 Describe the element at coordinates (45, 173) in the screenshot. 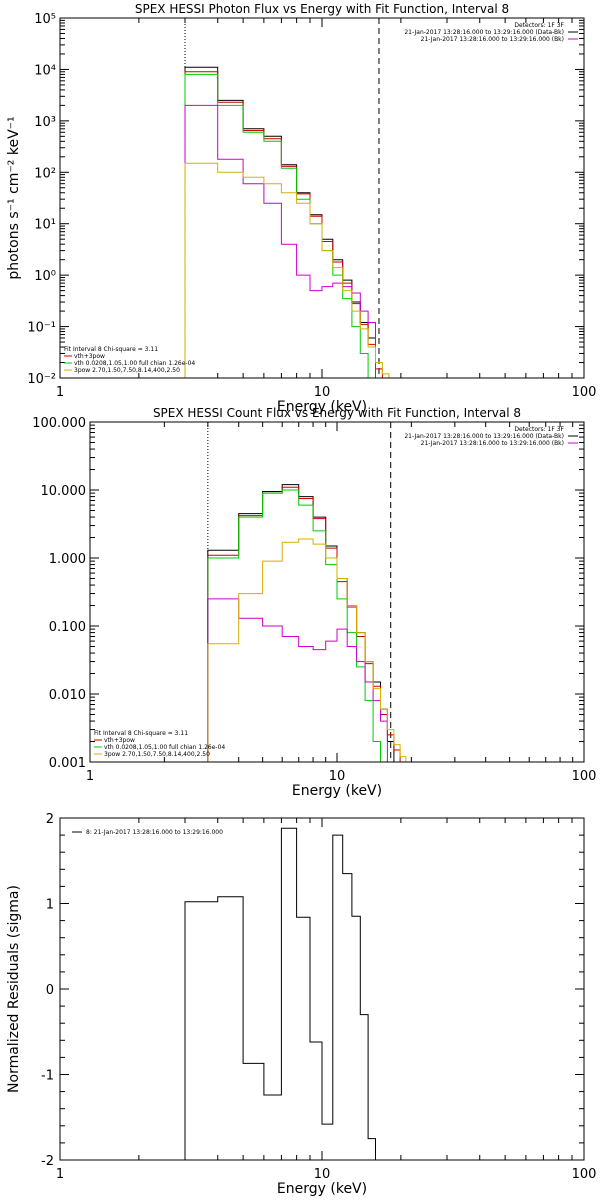

I see `y-tick-label: 10²` at that location.